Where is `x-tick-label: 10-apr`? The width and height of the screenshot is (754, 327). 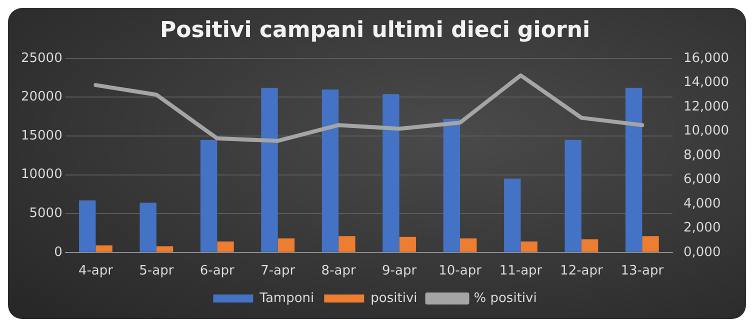
x-tick-label: 10-apr is located at coordinates (460, 271).